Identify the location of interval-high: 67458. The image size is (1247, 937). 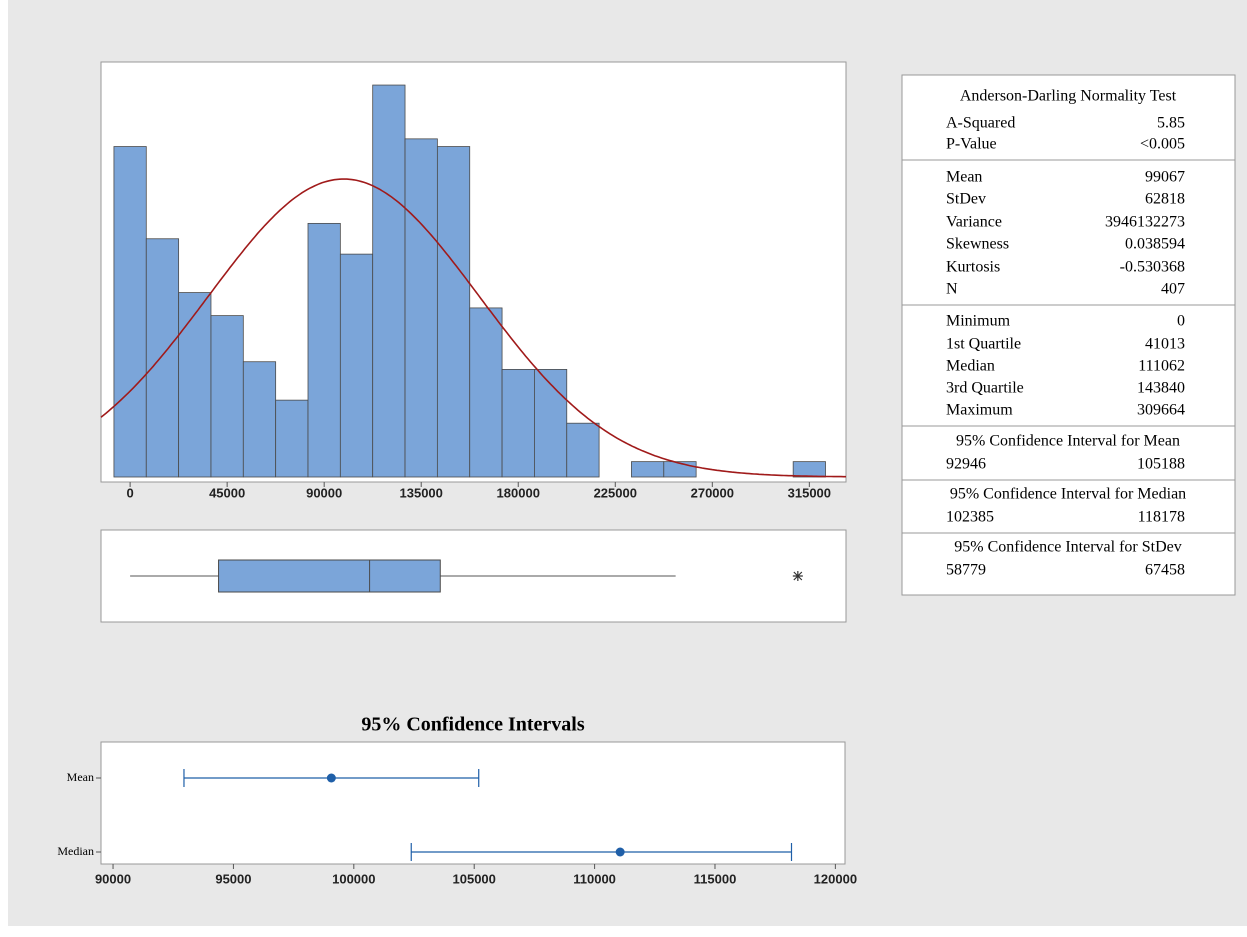
(1165, 570).